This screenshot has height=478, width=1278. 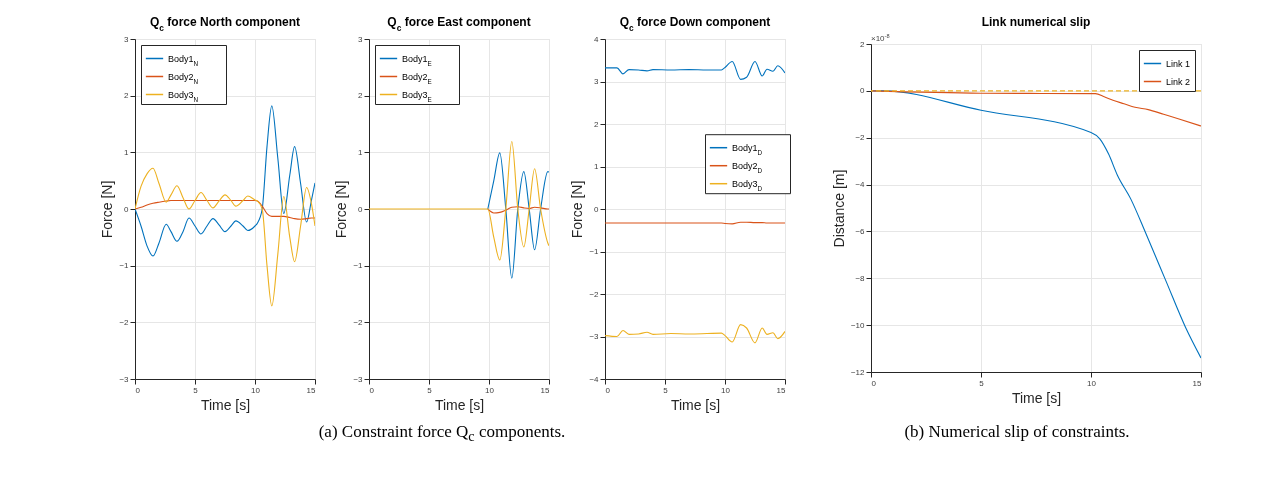 I want to click on chart-title: Q$_{c}$ force North component, so click(x=225, y=24).